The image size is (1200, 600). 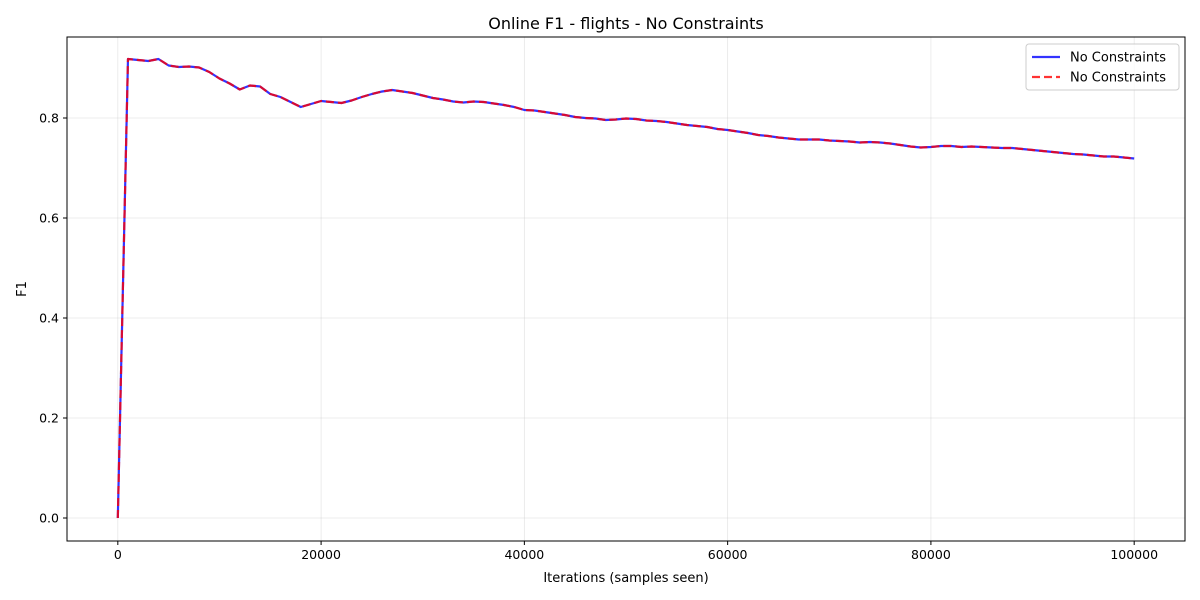 What do you see at coordinates (728, 554) in the screenshot?
I see `x-tick-label: 60000` at bounding box center [728, 554].